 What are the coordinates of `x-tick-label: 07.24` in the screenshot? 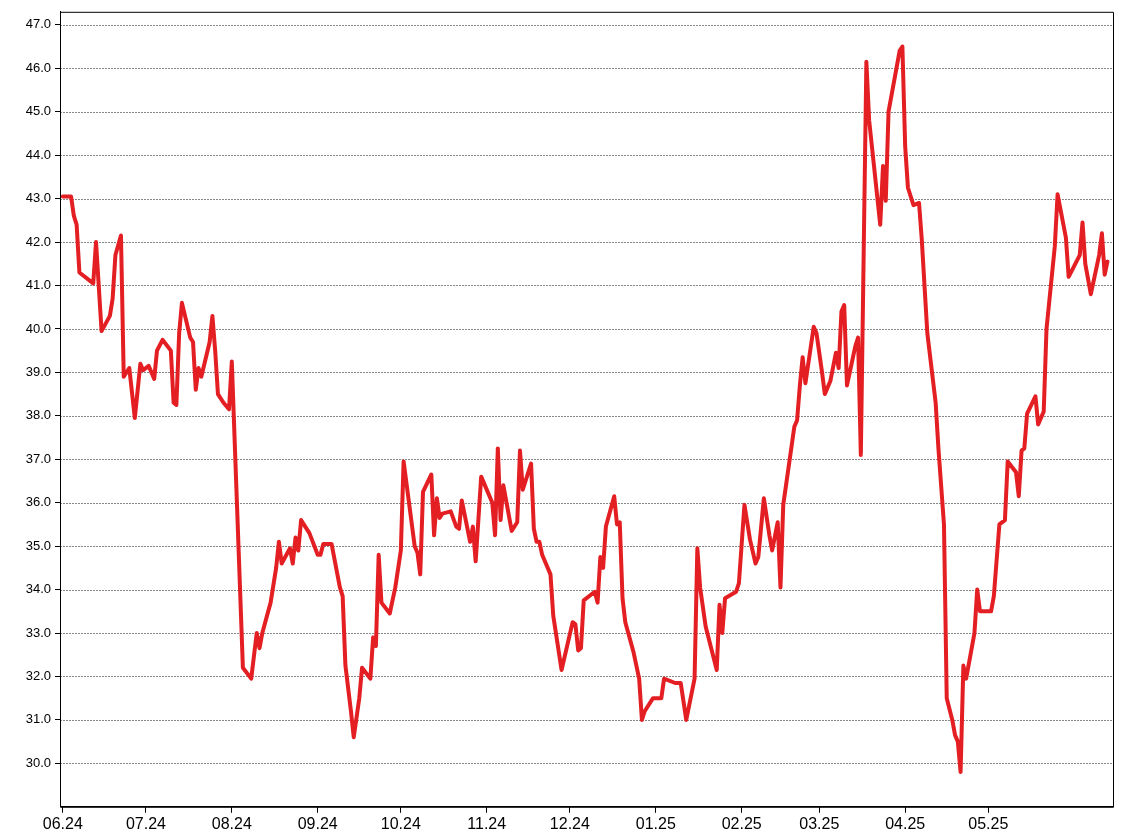 It's located at (146, 823).